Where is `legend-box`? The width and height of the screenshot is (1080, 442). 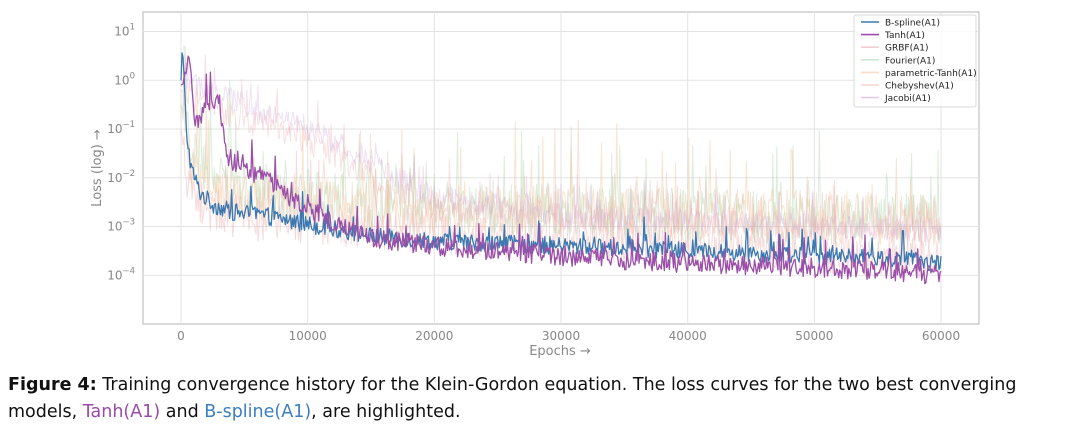
legend-box is located at coordinates (915, 61).